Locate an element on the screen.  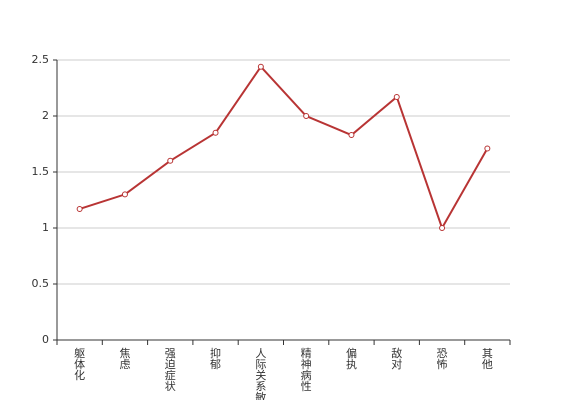
y-tick-label: 0.5 is located at coordinates (41, 283).